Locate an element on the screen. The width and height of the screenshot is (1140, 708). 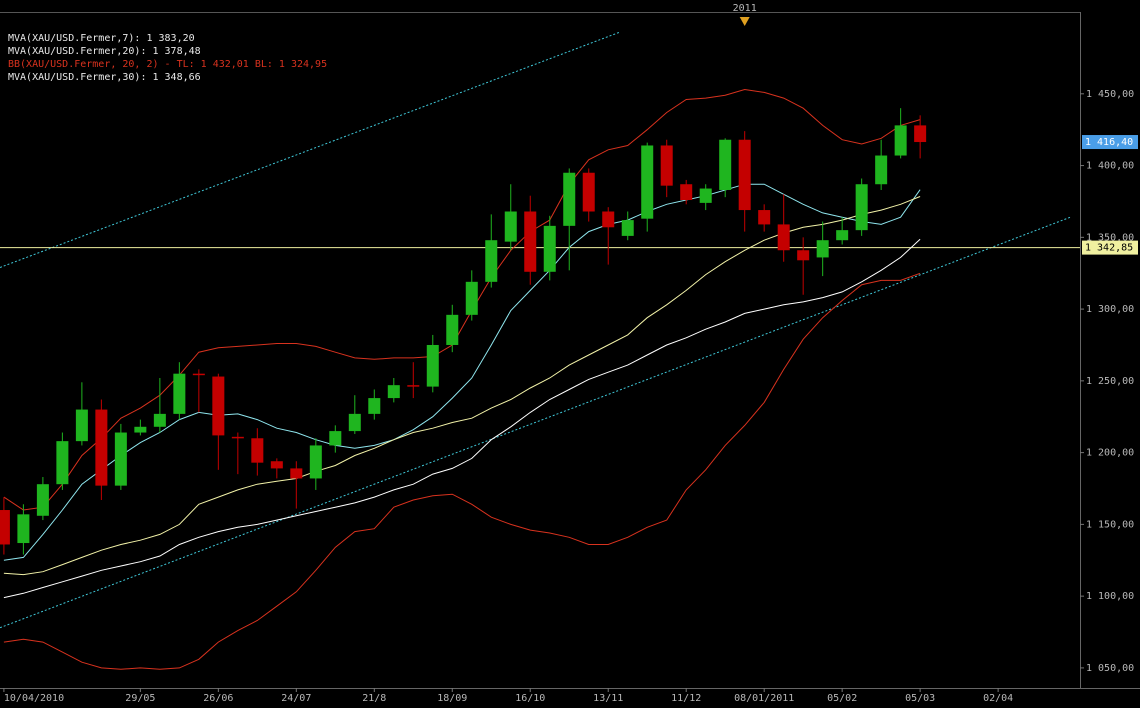
x-tick-label: 05/02 is located at coordinates (842, 698).